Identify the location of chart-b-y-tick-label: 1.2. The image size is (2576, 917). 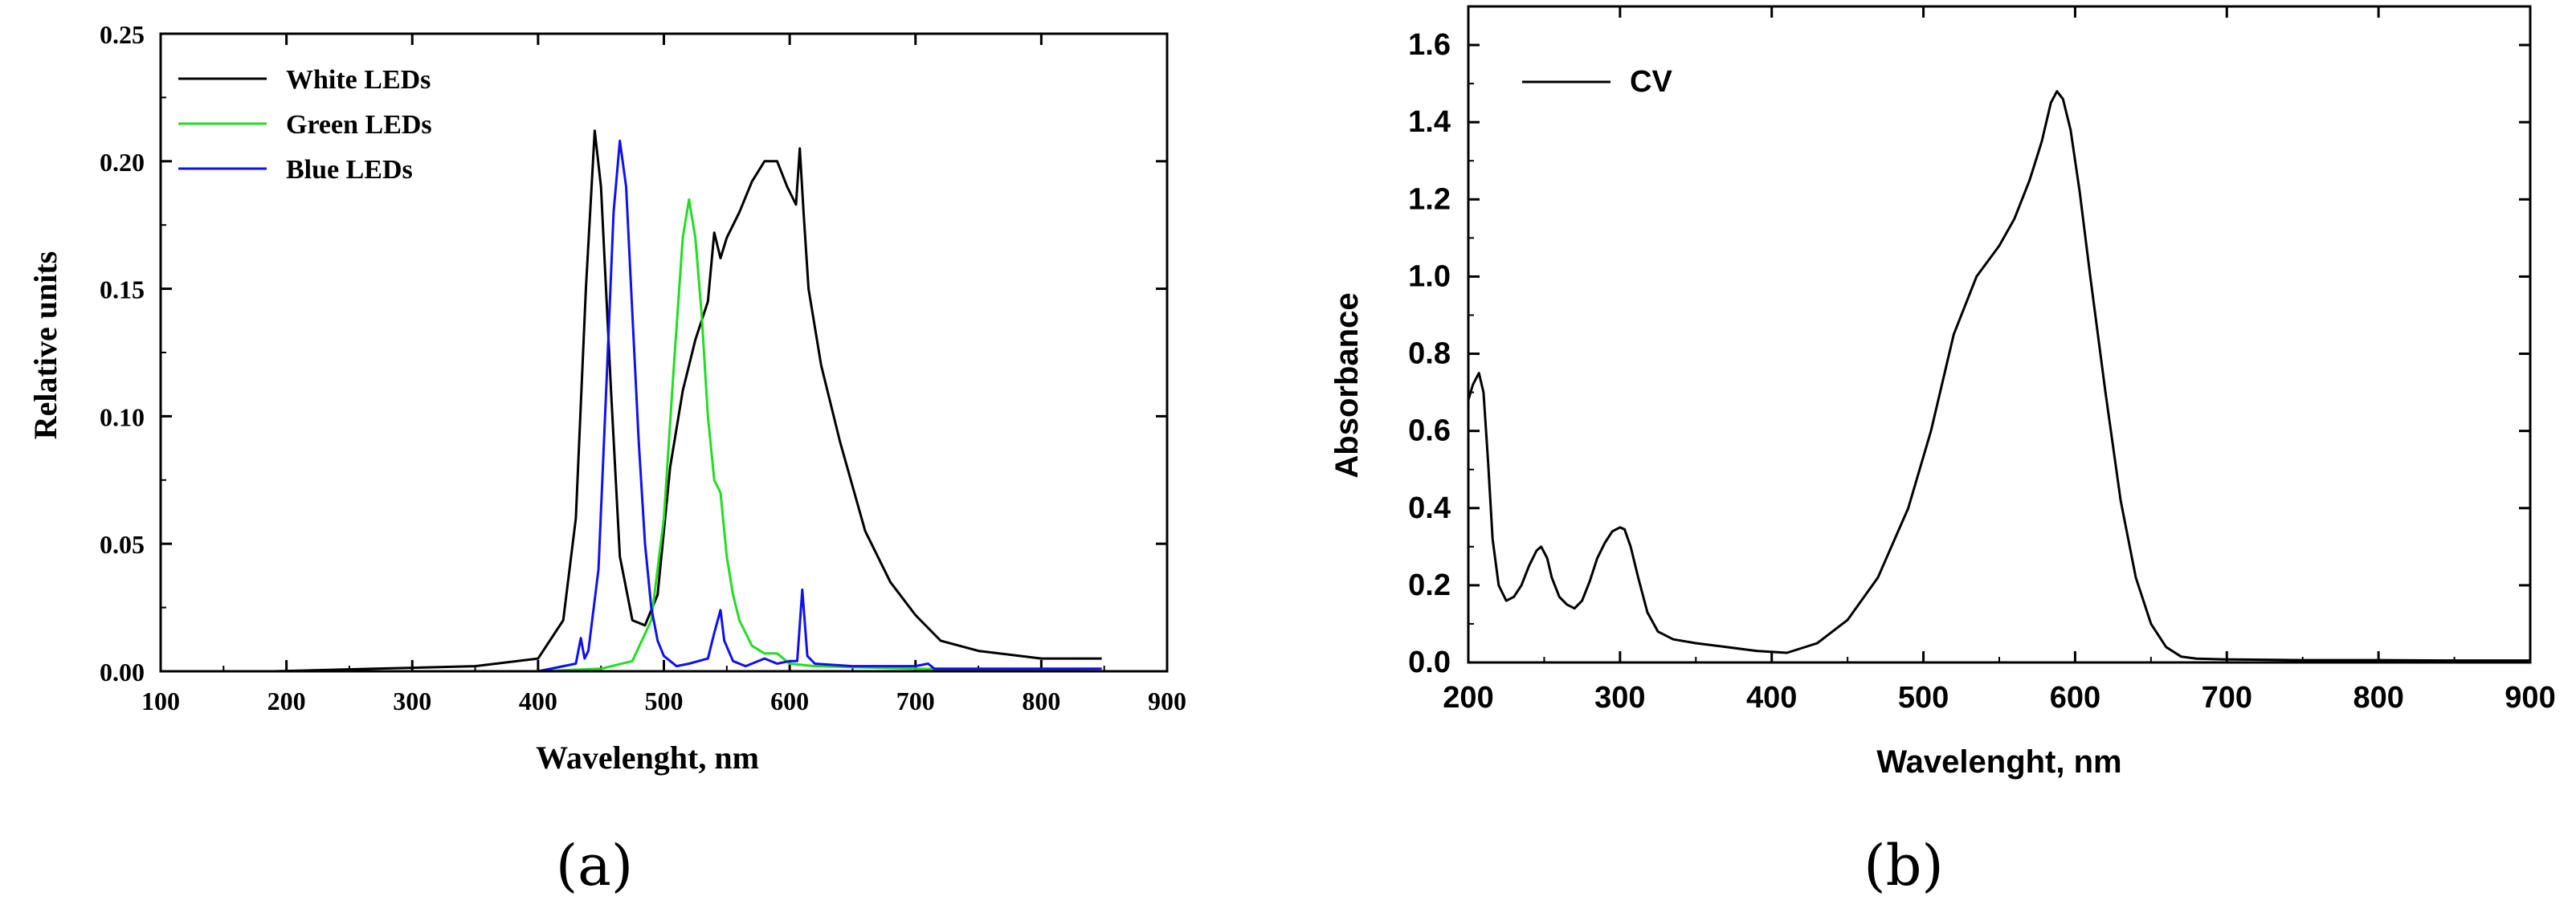
(1429, 199).